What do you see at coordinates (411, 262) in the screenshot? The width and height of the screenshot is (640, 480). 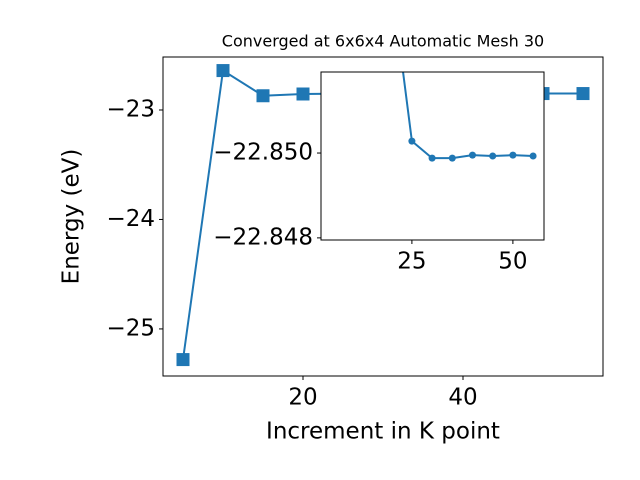 I see `x-tick-label: 25` at bounding box center [411, 262].